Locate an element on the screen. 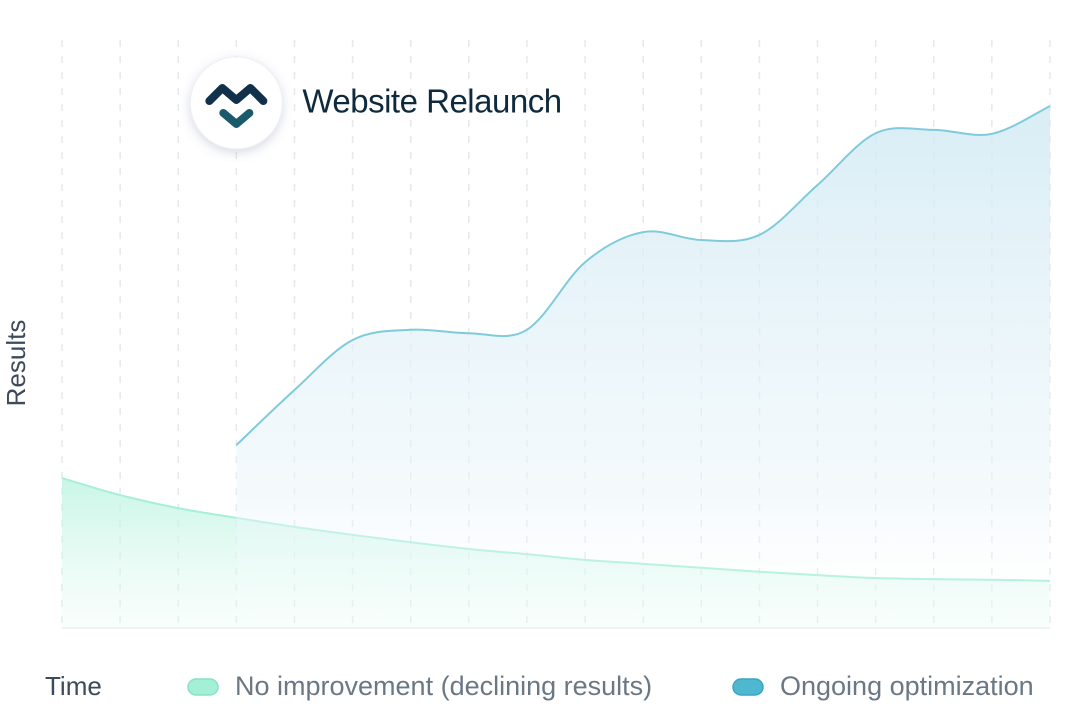 The height and width of the screenshot is (704, 1074). x-axis-label: Time is located at coordinates (73, 686).